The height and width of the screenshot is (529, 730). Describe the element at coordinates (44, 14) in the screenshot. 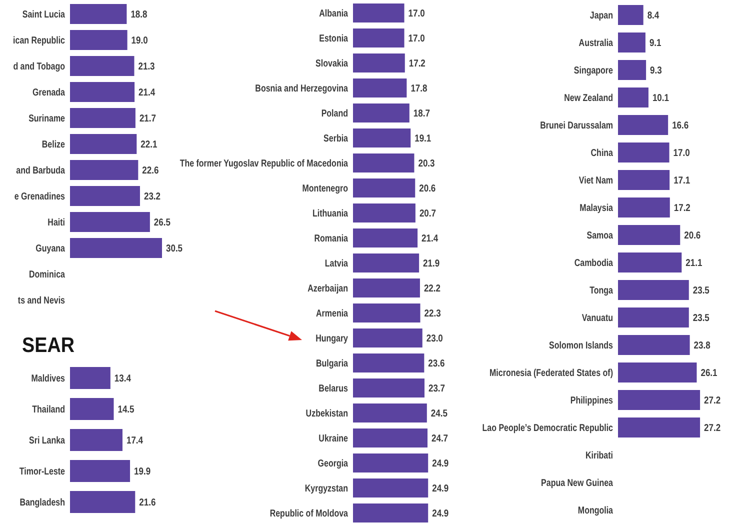

I see `y-tick-label: Saint Lucia` at that location.